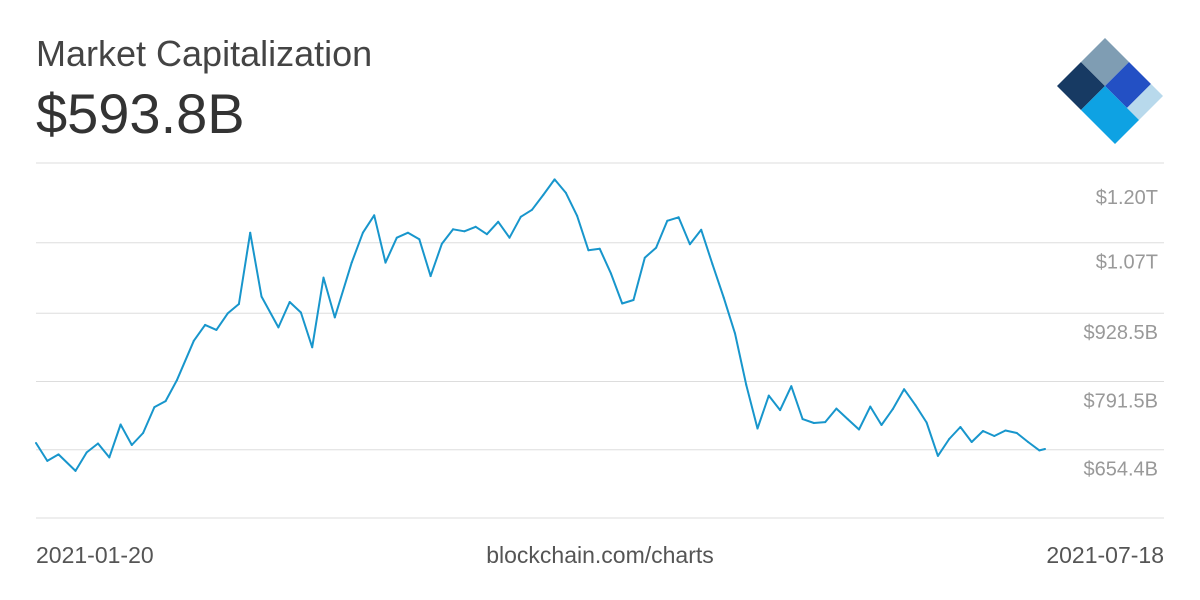  Describe the element at coordinates (95, 555) in the screenshot. I see `x-axis-start-date: 2021-01-20` at that location.